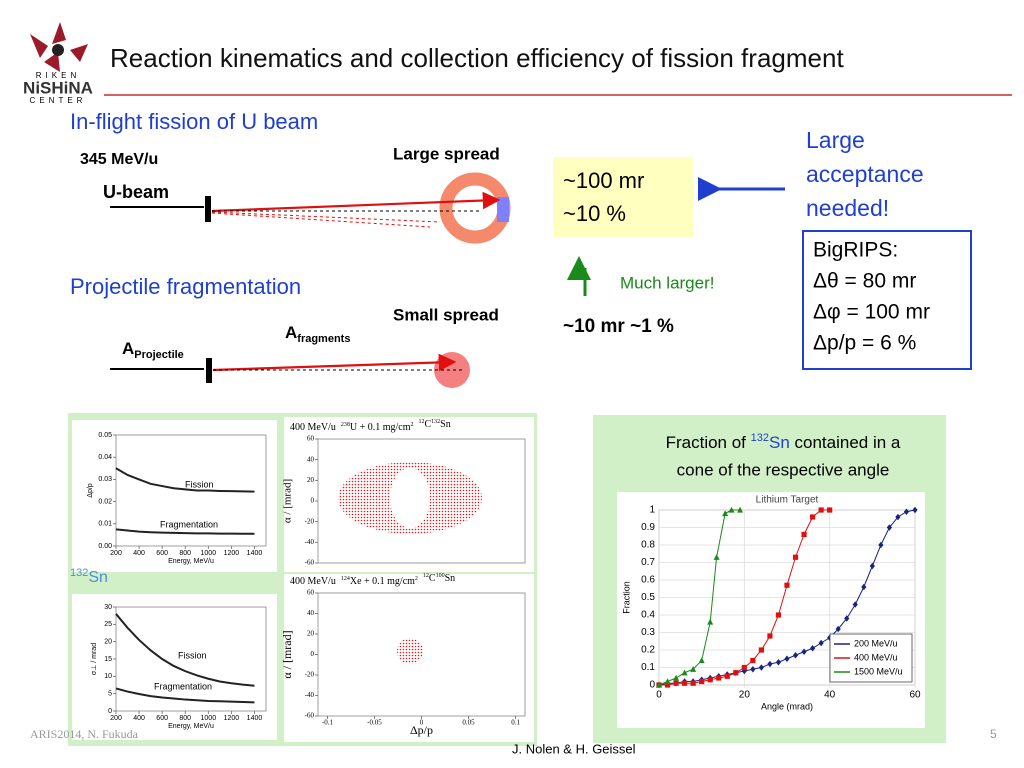 Image resolution: width=1024 pixels, height=768 pixels. I want to click on spread-value: ~10 %, so click(594, 213).